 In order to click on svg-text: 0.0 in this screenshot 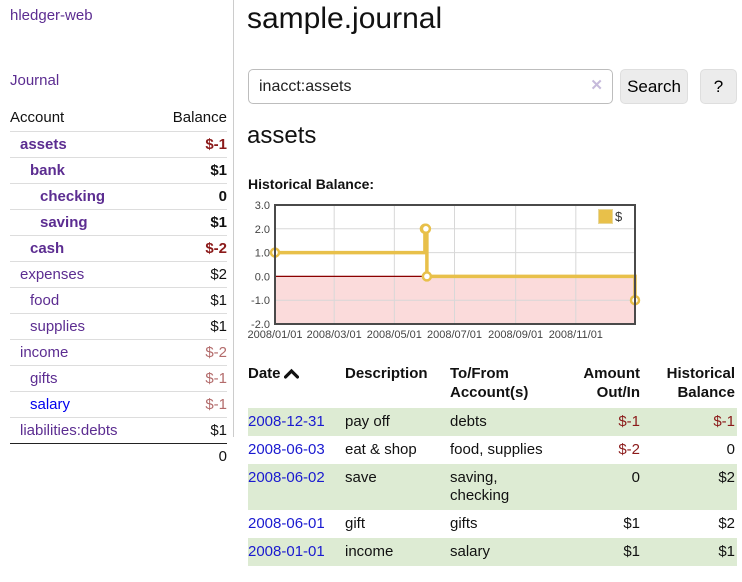, I will do `click(262, 277)`.